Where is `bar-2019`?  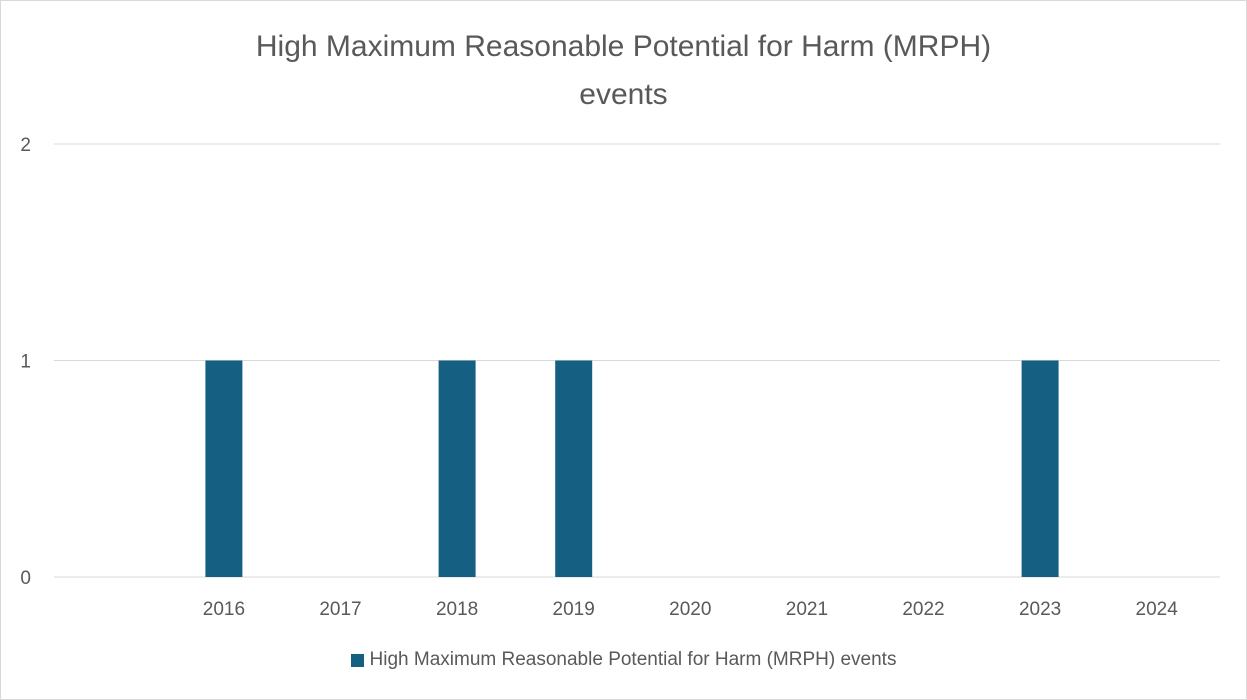 bar-2019 is located at coordinates (574, 468).